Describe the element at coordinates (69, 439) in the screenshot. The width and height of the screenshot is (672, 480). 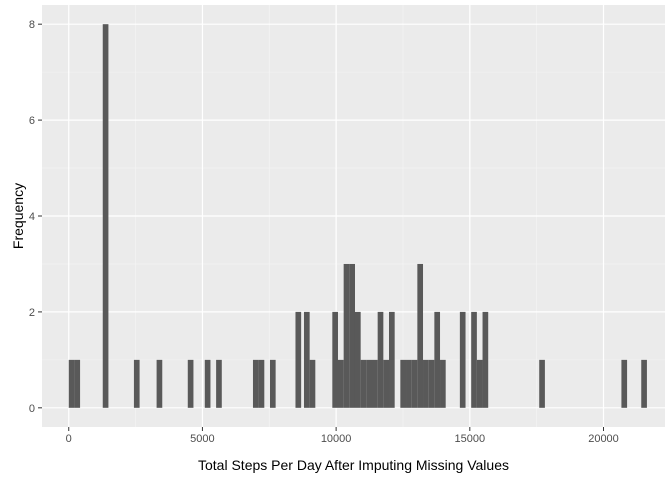
I see `x-tick-label: 0` at that location.